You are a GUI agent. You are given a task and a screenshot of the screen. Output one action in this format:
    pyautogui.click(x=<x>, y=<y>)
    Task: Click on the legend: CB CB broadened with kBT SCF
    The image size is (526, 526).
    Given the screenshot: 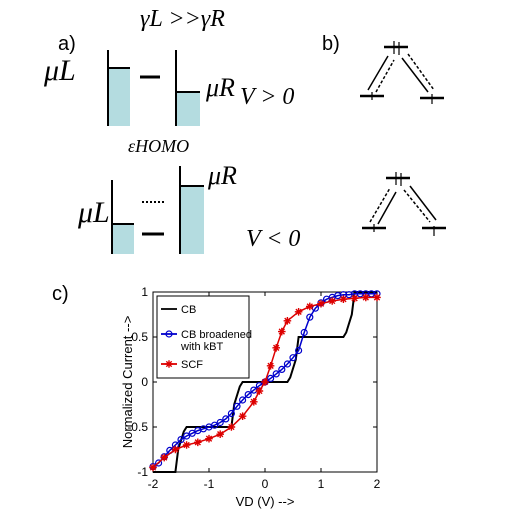 What is the action you would take?
    pyautogui.click(x=204, y=337)
    